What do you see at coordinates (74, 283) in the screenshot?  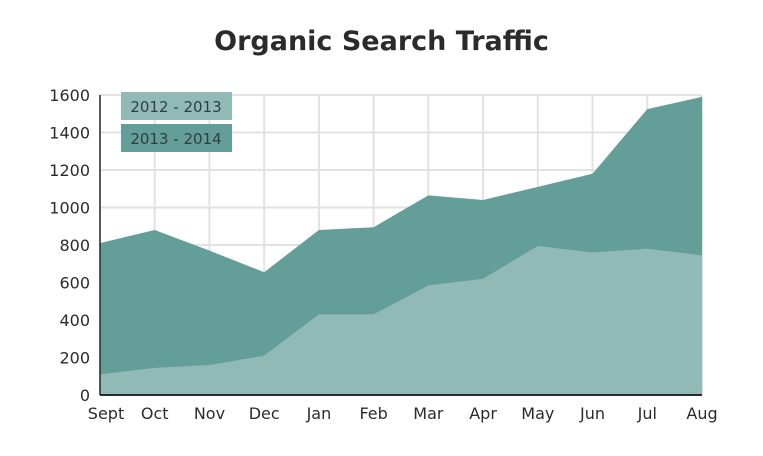 I see `y-tick-label: 600` at bounding box center [74, 283].